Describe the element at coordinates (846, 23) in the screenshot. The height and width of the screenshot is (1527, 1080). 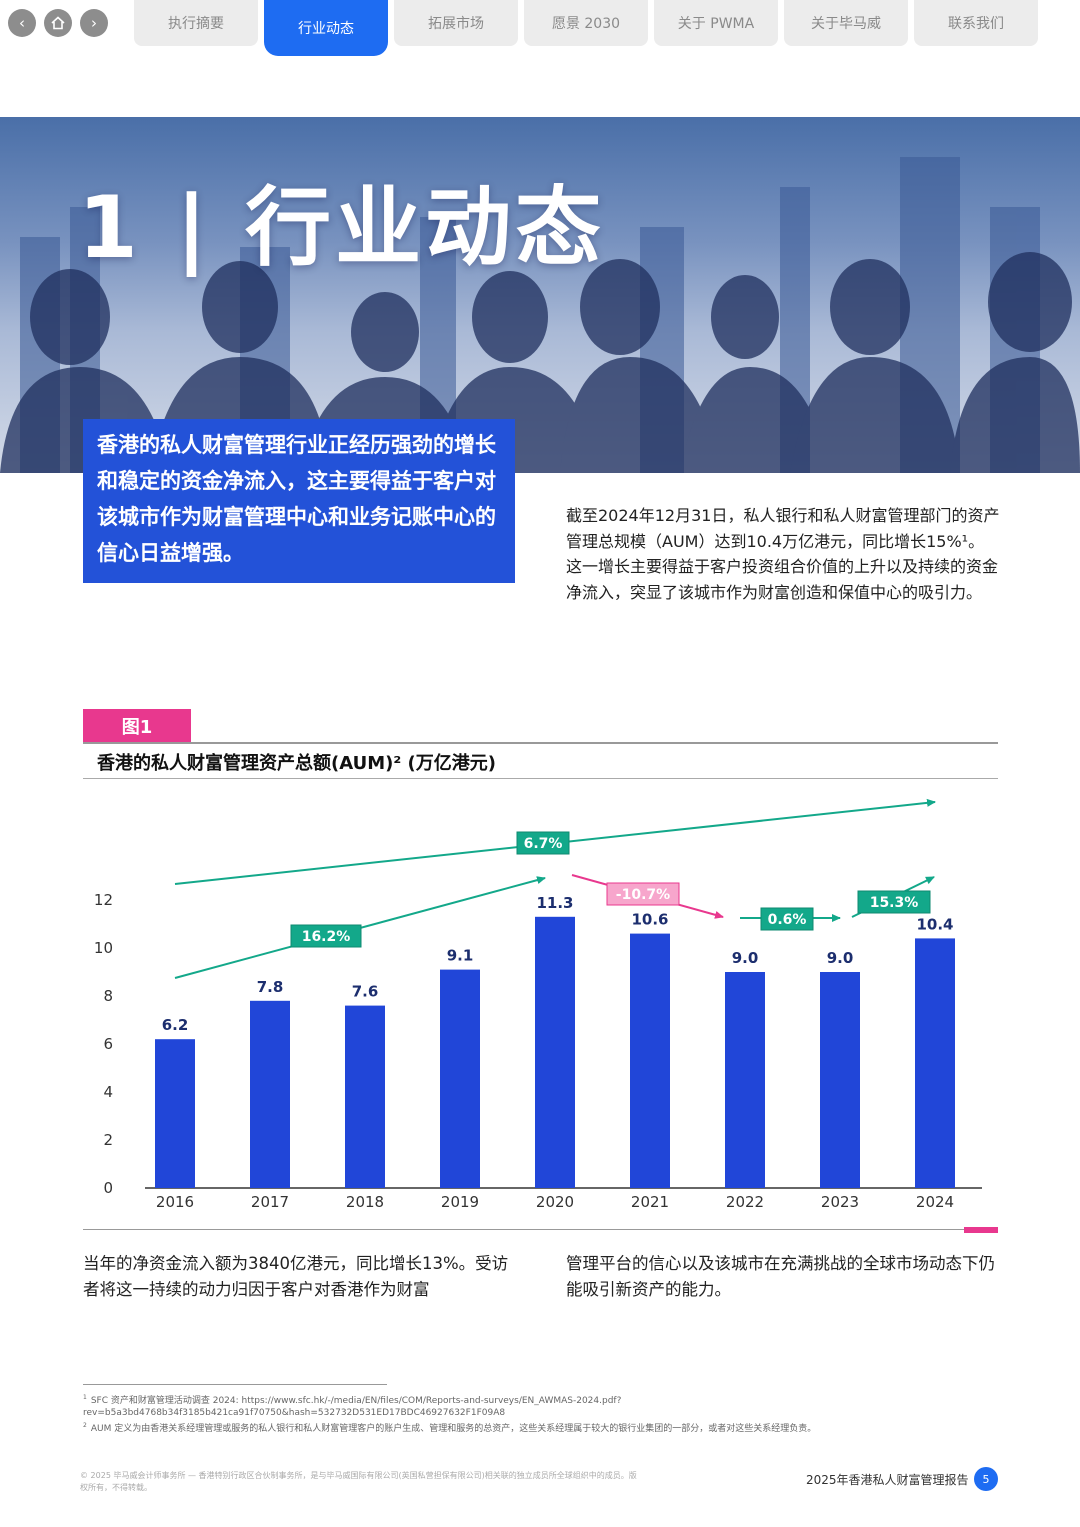
I see `tab-about-kpmg: 关于毕马威` at that location.